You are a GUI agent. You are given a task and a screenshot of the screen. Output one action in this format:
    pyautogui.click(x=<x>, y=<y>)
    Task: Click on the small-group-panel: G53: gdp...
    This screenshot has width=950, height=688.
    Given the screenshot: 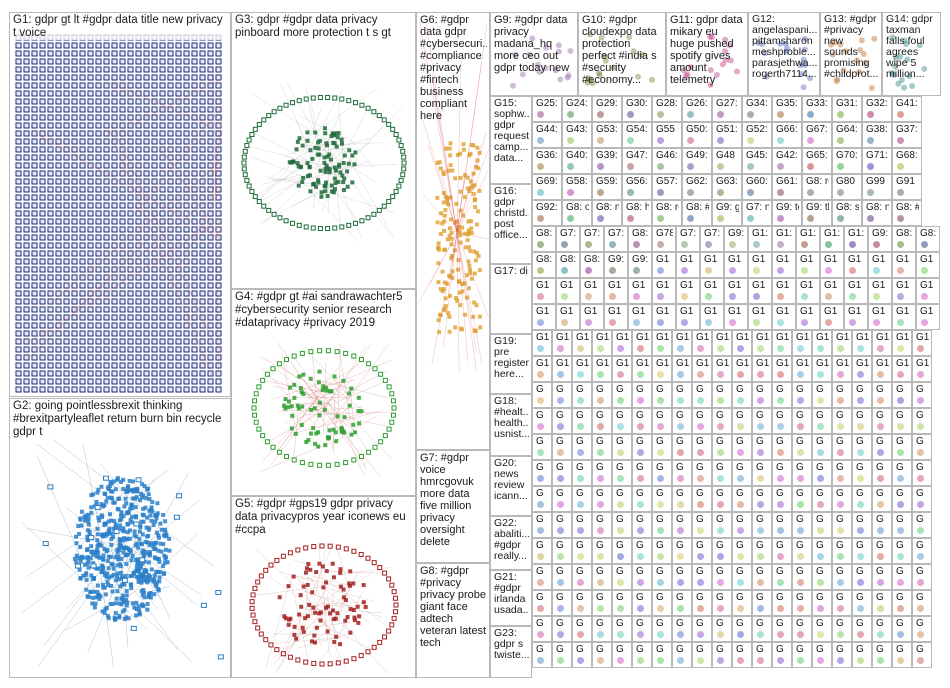 What is the action you would take?
    pyautogui.click(x=607, y=135)
    